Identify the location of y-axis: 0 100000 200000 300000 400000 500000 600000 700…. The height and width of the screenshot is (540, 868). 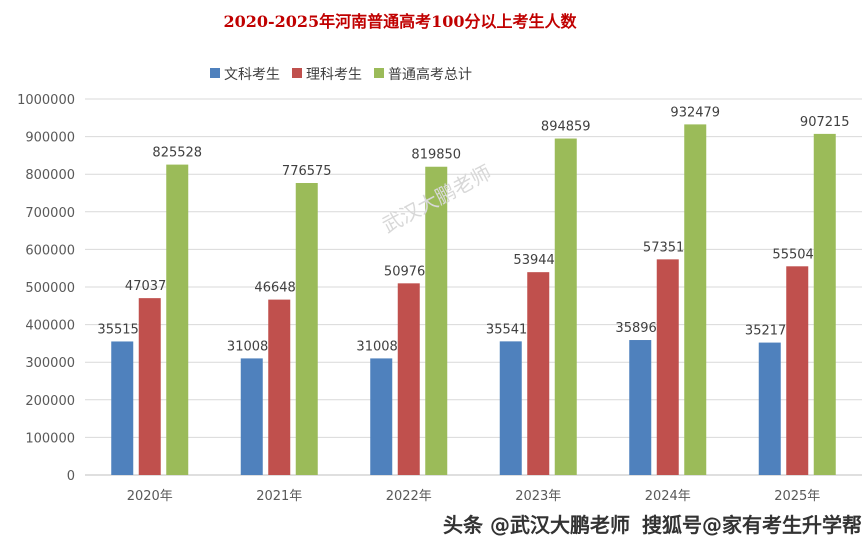
(46, 288).